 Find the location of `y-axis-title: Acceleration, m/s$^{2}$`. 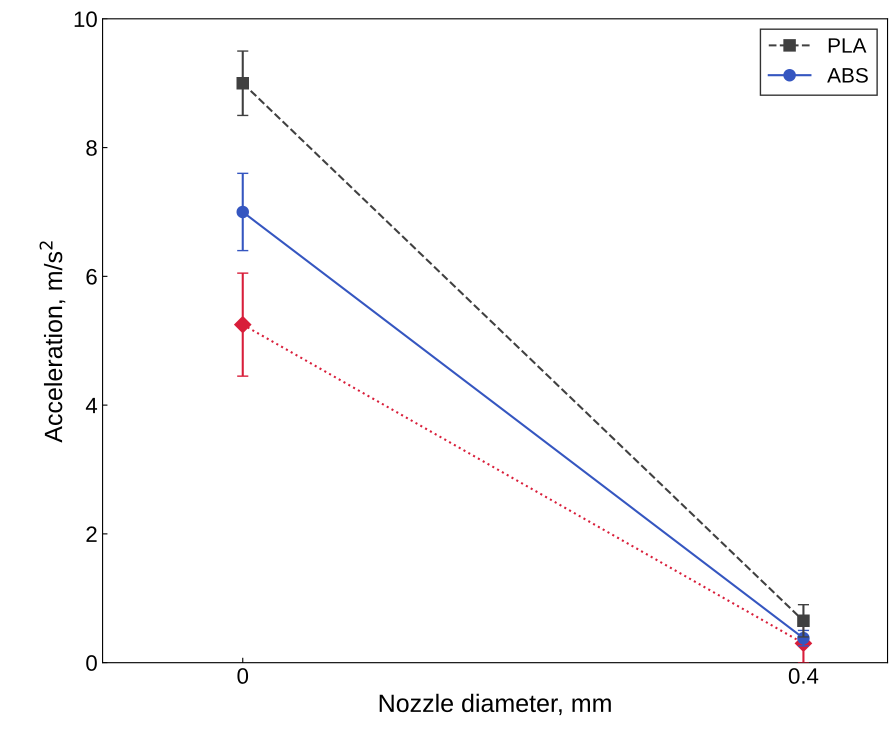

y-axis-title: Acceleration, m/s$^{2}$ is located at coordinates (53, 342).